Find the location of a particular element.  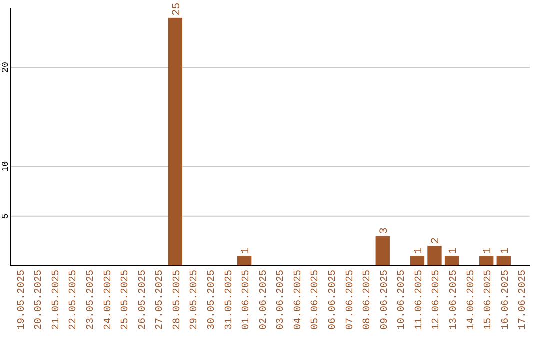

data-label: 3 is located at coordinates (384, 231).